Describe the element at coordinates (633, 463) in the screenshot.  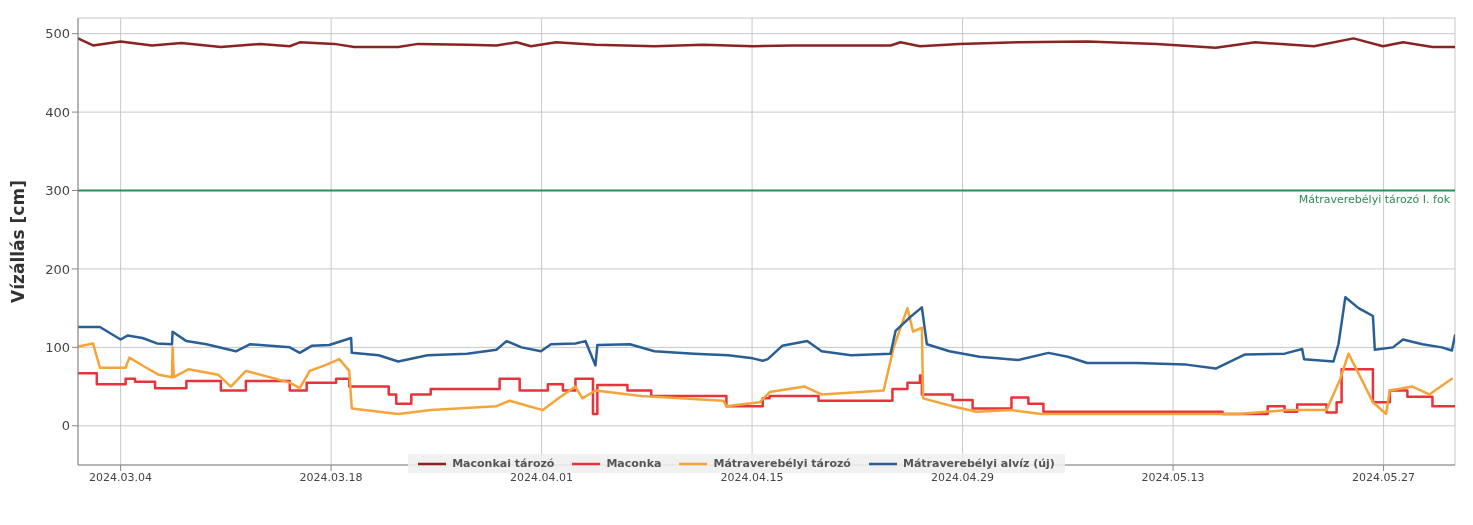
I see `legend-label: Maconka` at that location.